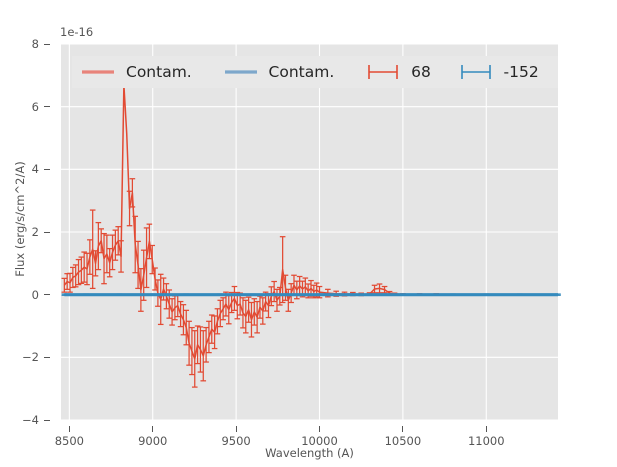  What do you see at coordinates (77, 32) in the screenshot?
I see `y-axis-offset-text: 1e-16` at bounding box center [77, 32].